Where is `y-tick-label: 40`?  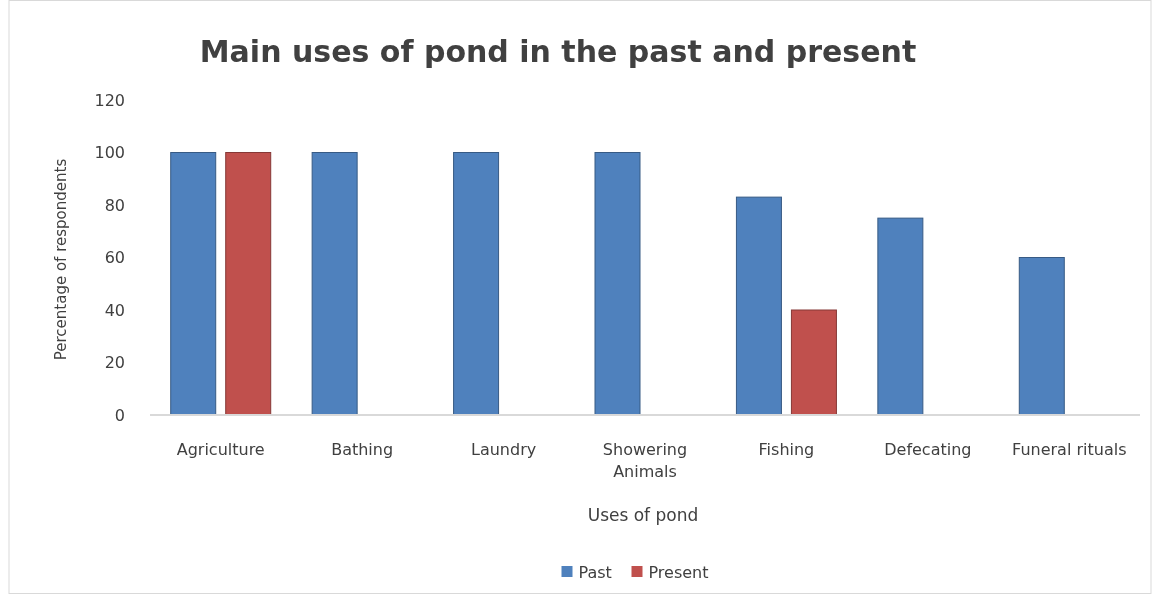 y-tick-label: 40 is located at coordinates (114, 310).